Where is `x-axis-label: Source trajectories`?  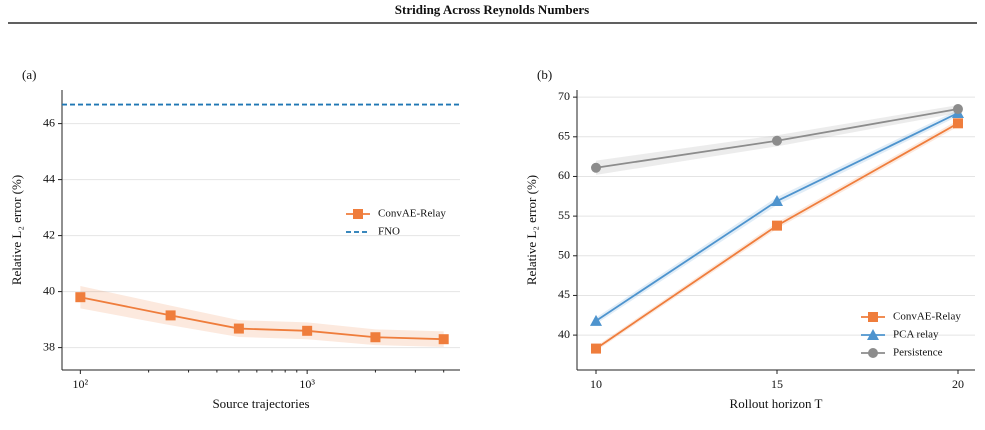
x-axis-label: Source trajectories is located at coordinates (260, 403).